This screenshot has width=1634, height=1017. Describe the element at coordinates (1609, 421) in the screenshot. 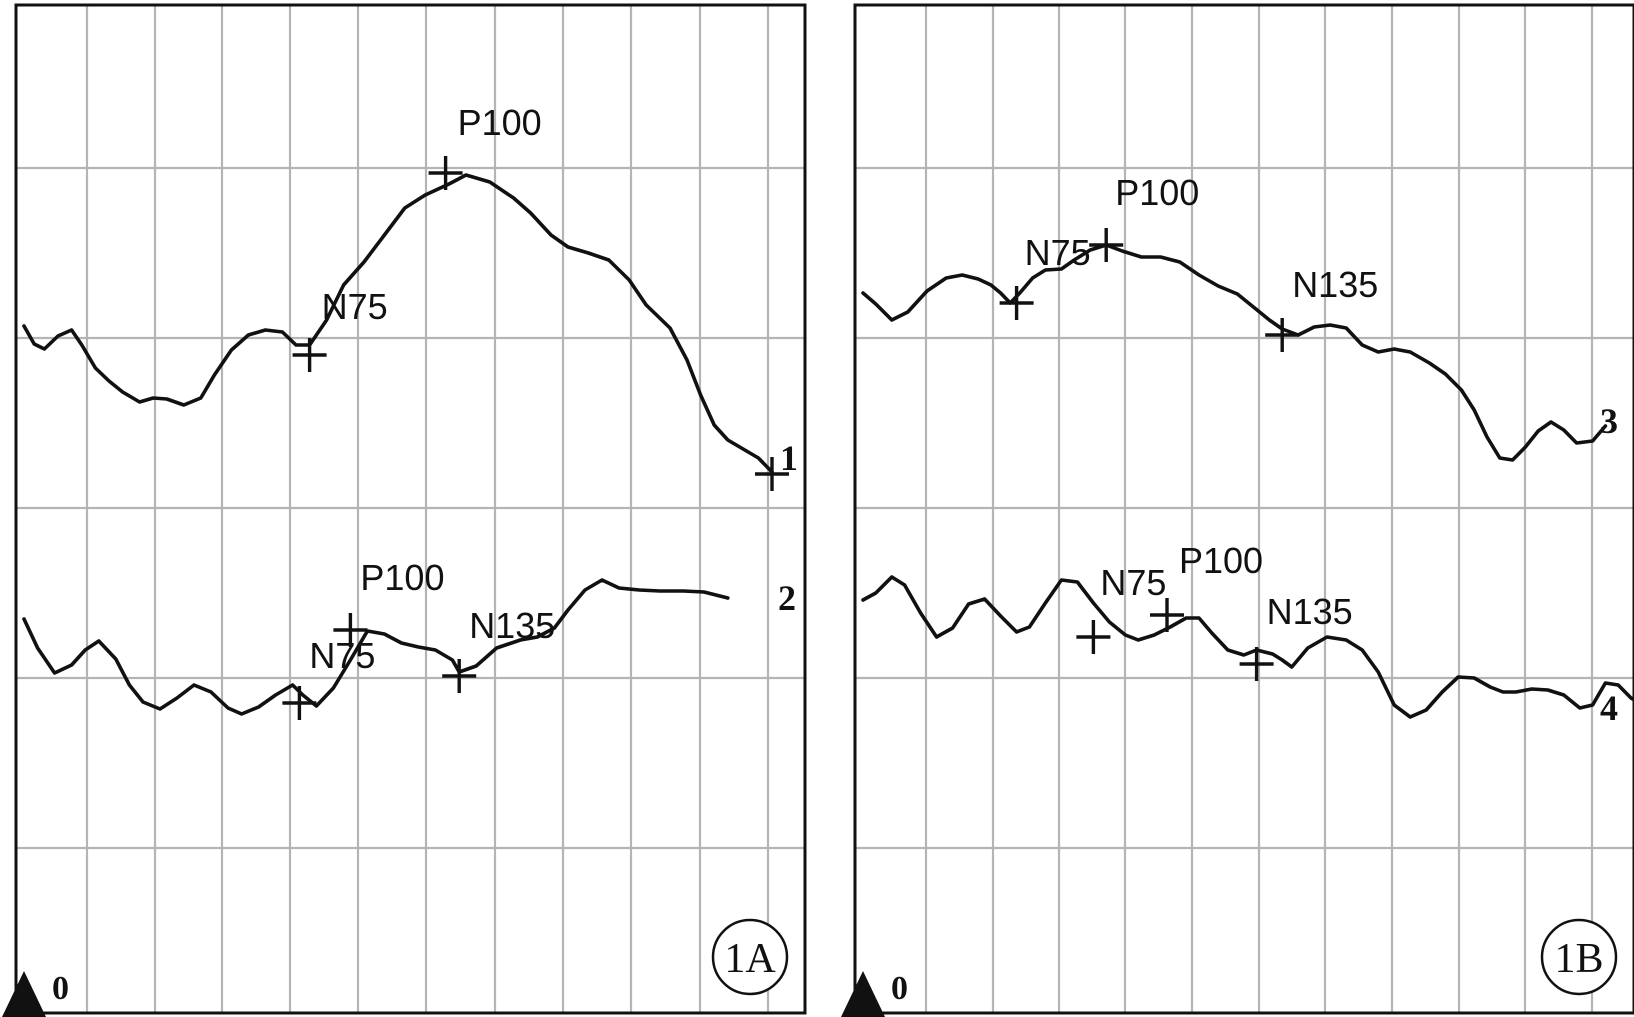

I see `trace-number: 3` at that location.